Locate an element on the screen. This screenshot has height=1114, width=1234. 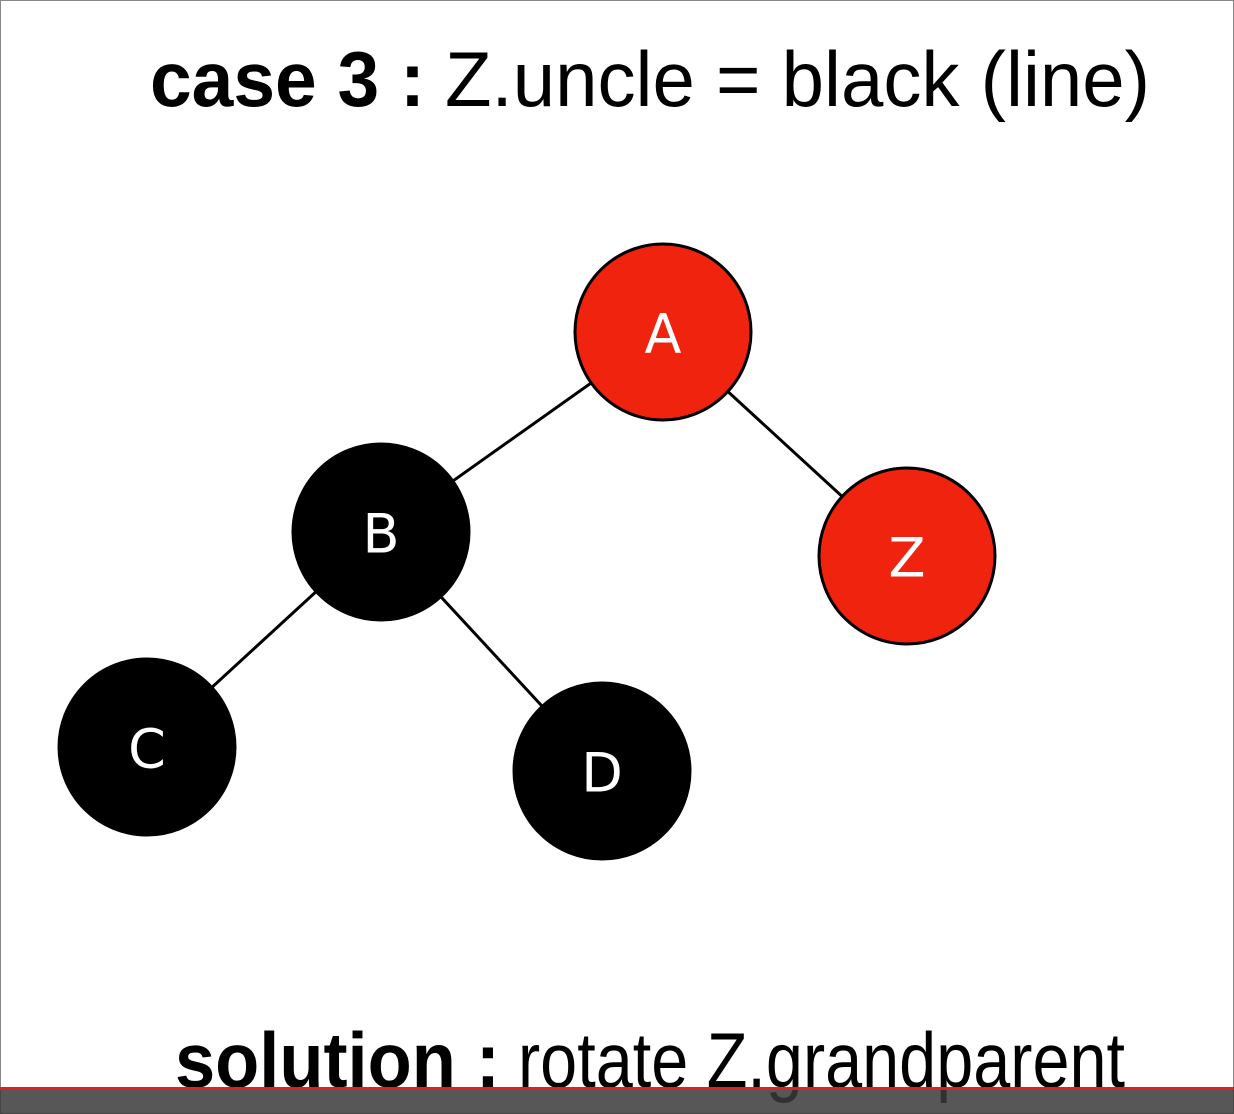
progress-line is located at coordinates (617, 1088).